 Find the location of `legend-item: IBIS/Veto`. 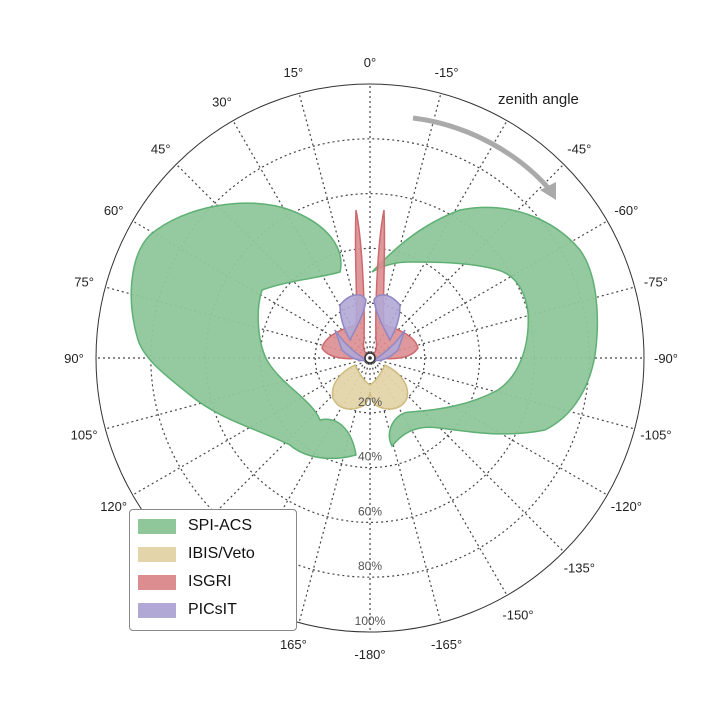

legend-item: IBIS/Veto is located at coordinates (196, 554).